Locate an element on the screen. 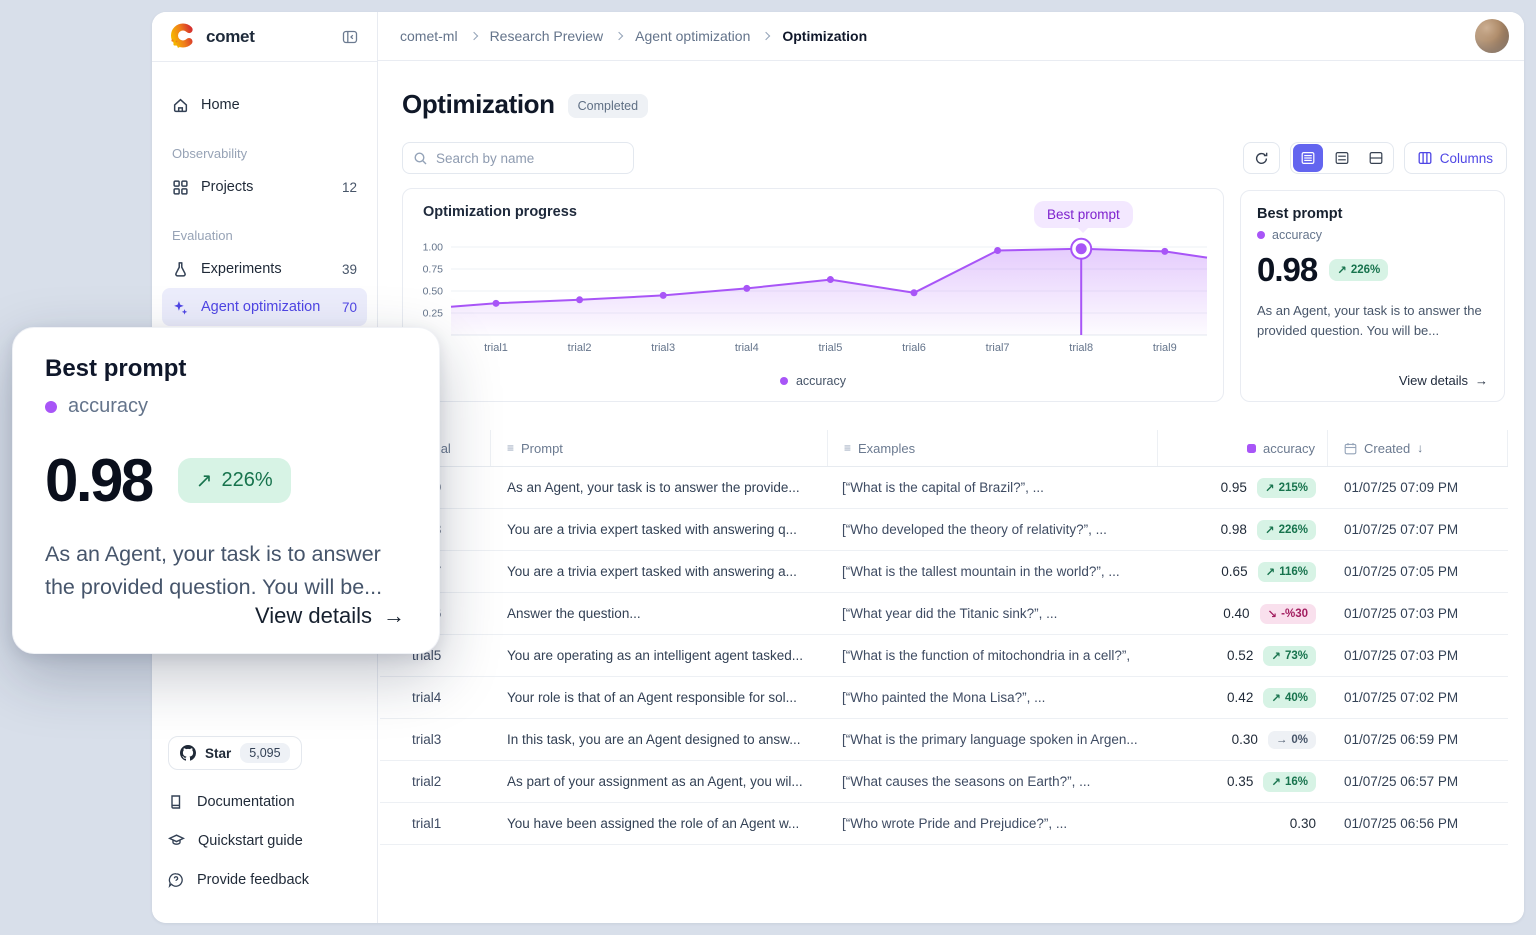  page-title: Optimization is located at coordinates (478, 104).